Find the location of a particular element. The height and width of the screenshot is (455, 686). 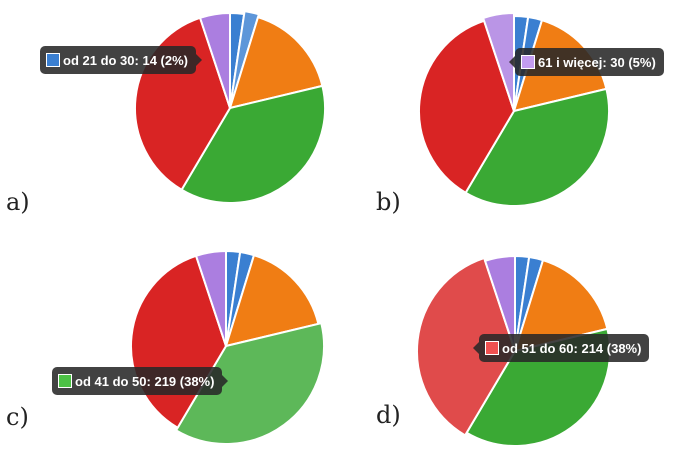

pie-chart-c is located at coordinates (227, 347).